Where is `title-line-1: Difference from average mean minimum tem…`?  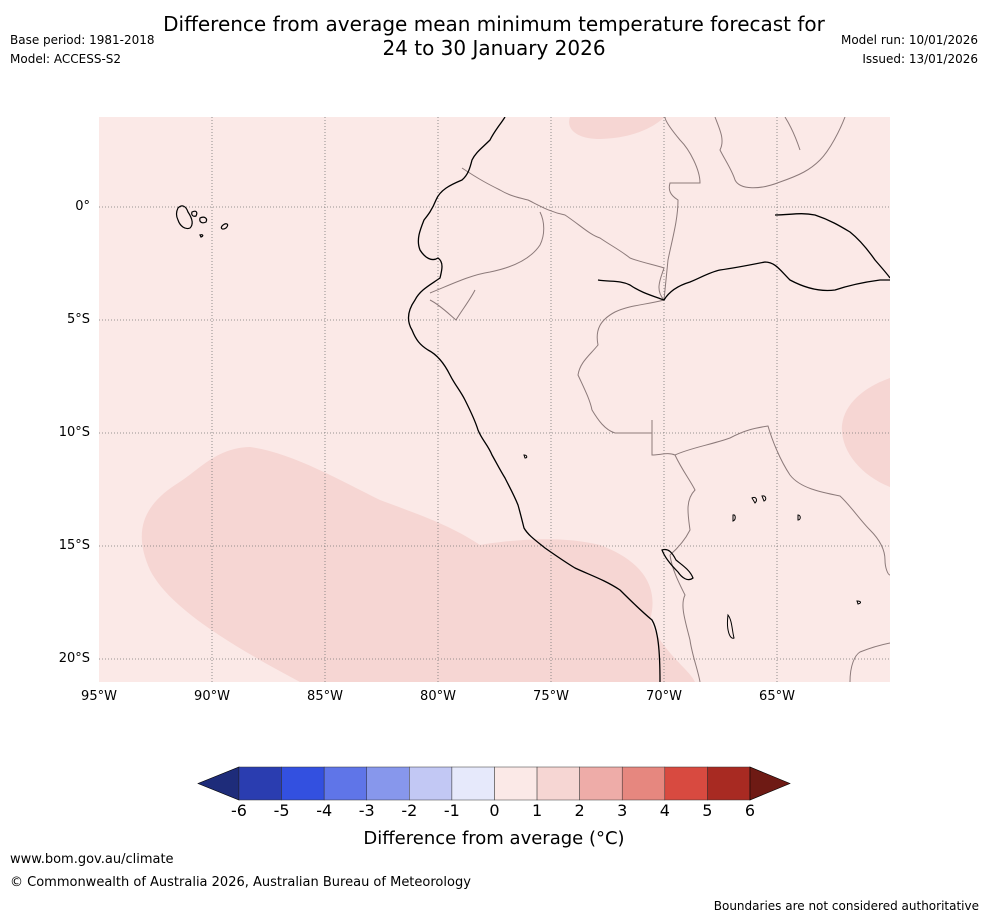 title-line-1: Difference from average mean minimum tem… is located at coordinates (494, 24).